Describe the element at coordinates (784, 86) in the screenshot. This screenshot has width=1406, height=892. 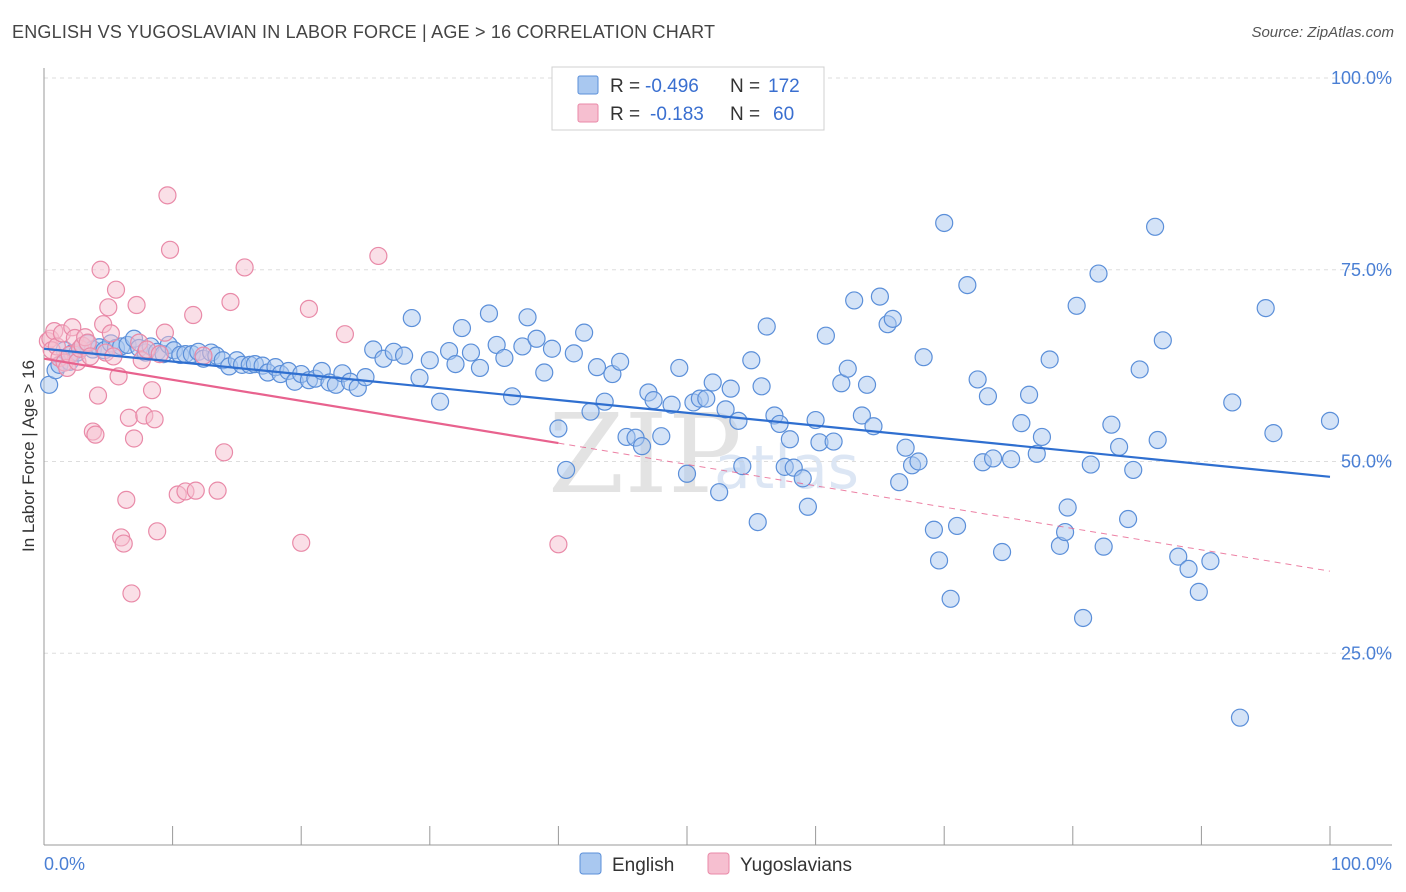
I see `english-n-value: 172` at that location.